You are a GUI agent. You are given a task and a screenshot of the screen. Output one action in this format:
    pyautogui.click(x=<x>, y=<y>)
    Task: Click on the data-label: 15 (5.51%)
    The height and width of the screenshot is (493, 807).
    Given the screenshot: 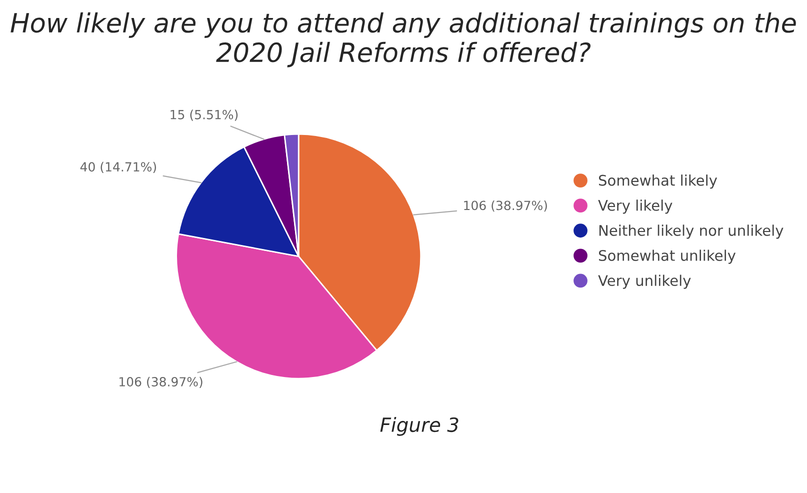 What is the action you would take?
    pyautogui.click(x=204, y=115)
    